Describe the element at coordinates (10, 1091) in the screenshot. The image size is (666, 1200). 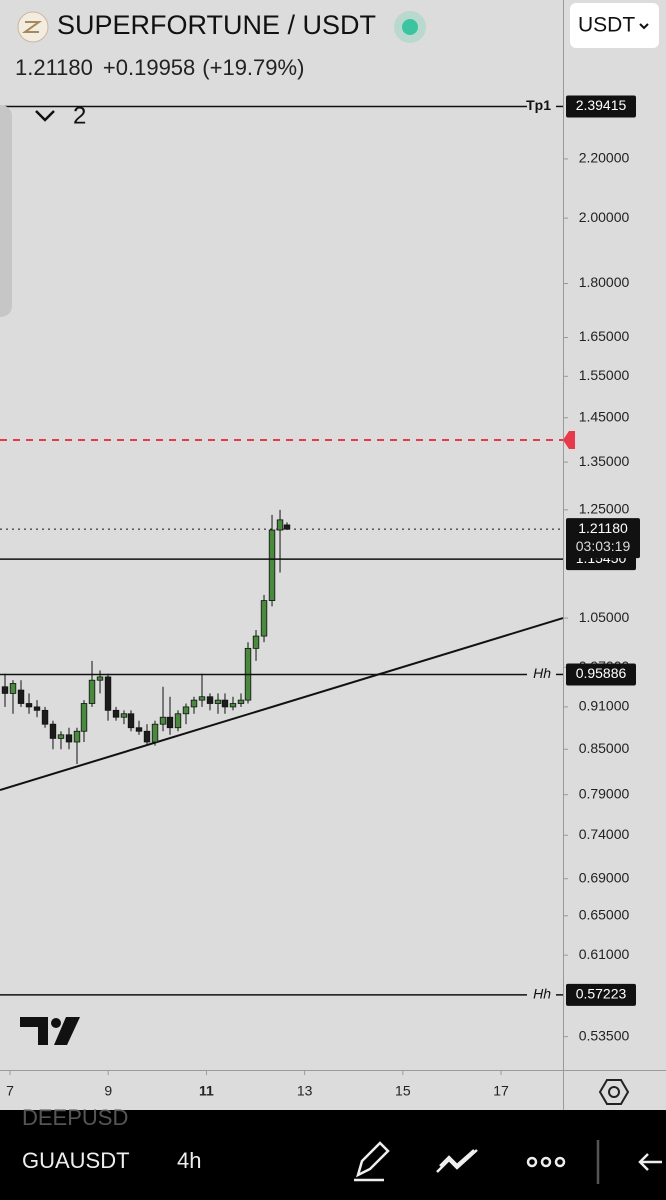
I see `x-tick-label: 7` at that location.